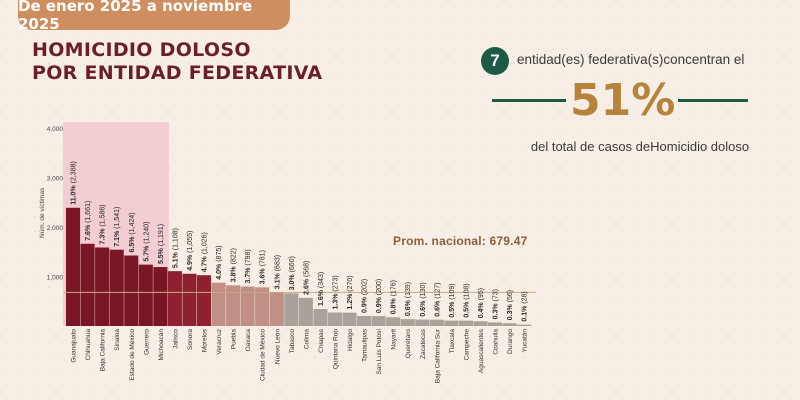 The width and height of the screenshot is (800, 400). I want to click on bar-count: (200), so click(379, 287).